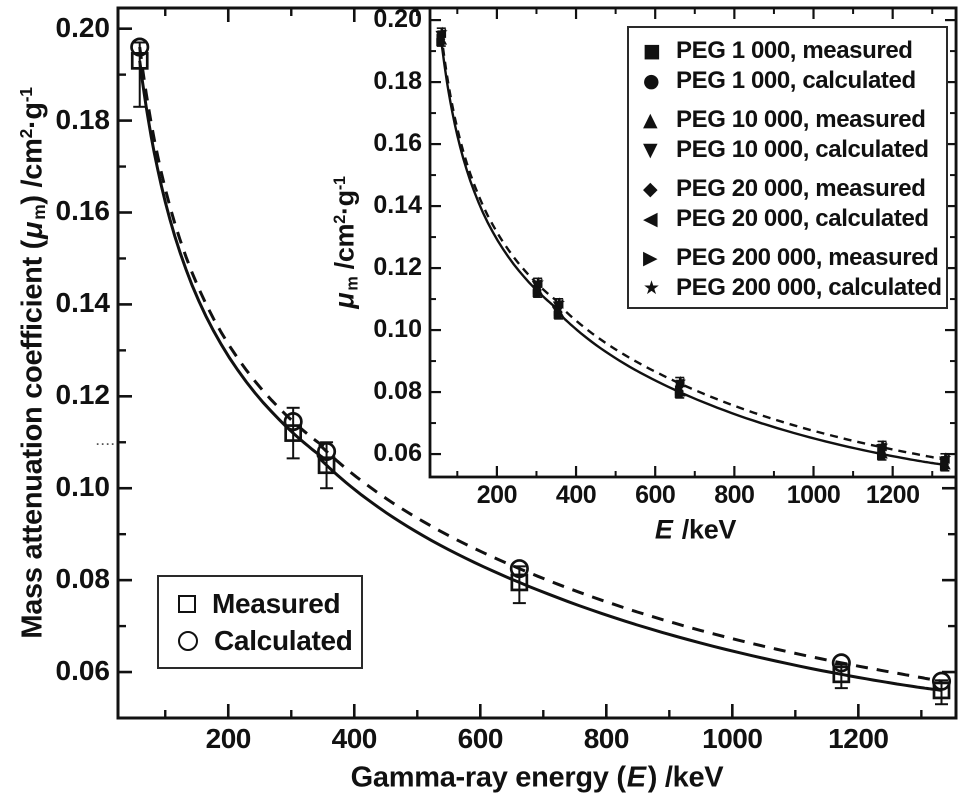  I want to click on triangle-down-marker-icon: ▼, so click(650, 150).